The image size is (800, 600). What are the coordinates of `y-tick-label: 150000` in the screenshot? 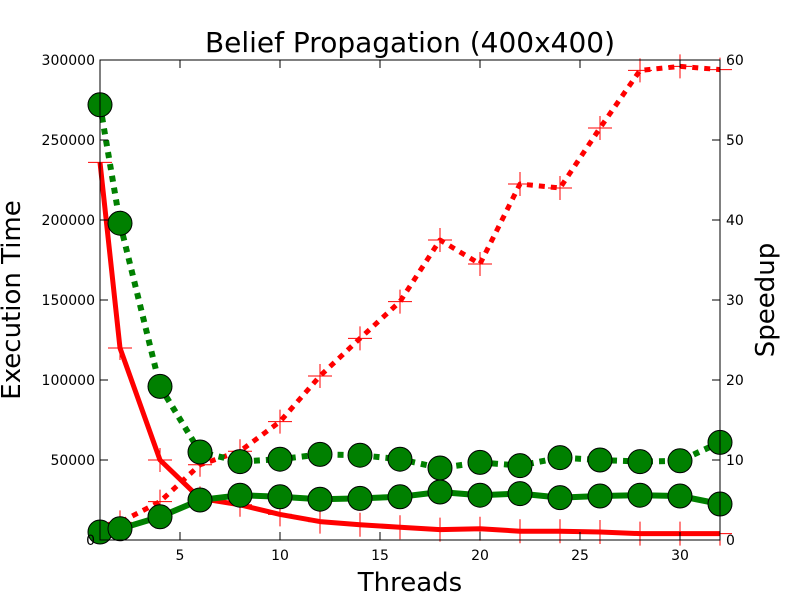 It's located at (68, 301).